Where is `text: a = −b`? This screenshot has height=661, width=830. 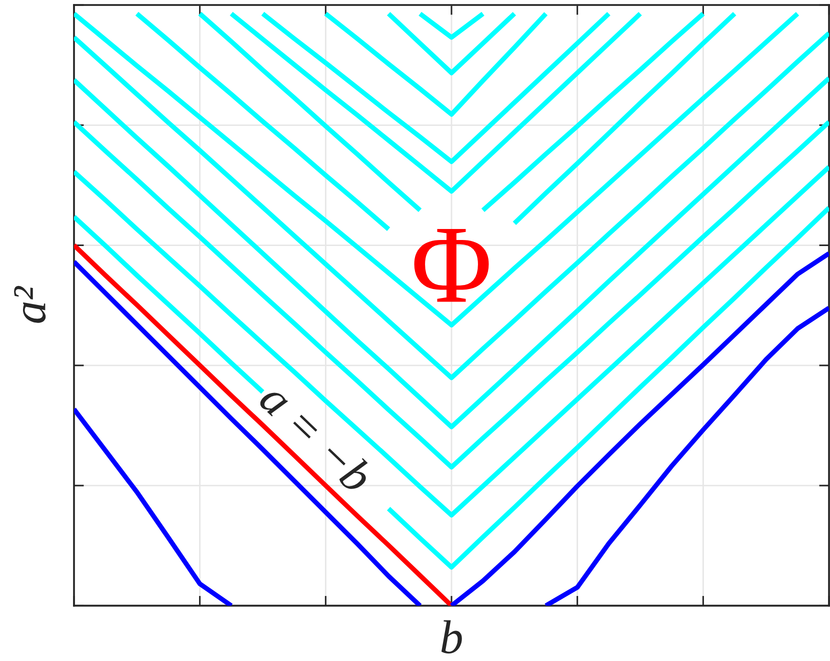 text: a = −b is located at coordinates (317, 437).